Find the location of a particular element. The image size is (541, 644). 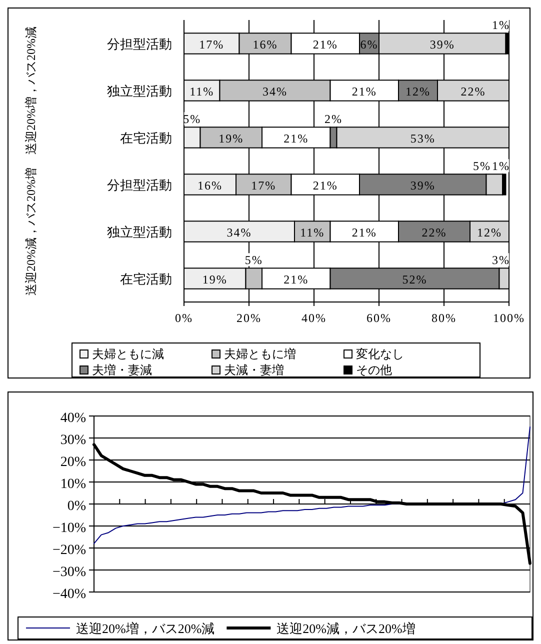

data-label: 6% is located at coordinates (369, 45).